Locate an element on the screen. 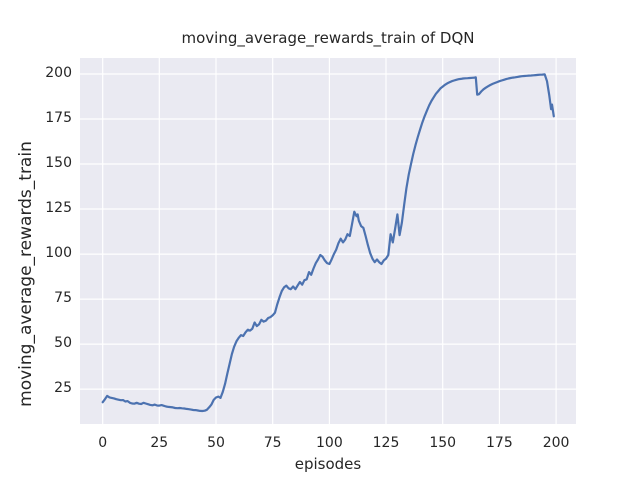 The width and height of the screenshot is (640, 480). chart-title: moving_average_rewards_train of DQN is located at coordinates (328, 38).